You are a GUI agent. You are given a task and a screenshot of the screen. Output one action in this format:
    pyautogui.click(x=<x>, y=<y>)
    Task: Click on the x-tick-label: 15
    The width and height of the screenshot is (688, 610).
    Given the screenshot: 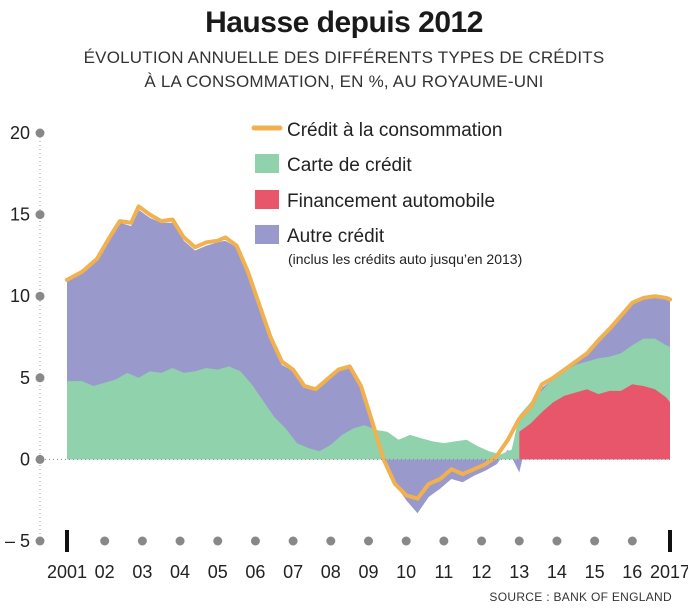 What is the action you would take?
    pyautogui.click(x=595, y=572)
    